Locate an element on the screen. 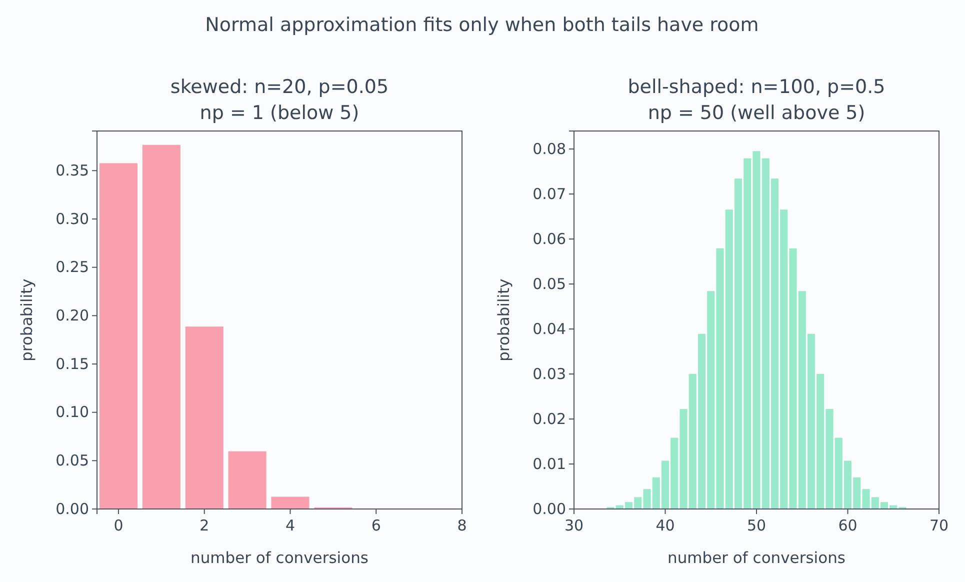  y-tick-label: 0.20 is located at coordinates (72, 315).